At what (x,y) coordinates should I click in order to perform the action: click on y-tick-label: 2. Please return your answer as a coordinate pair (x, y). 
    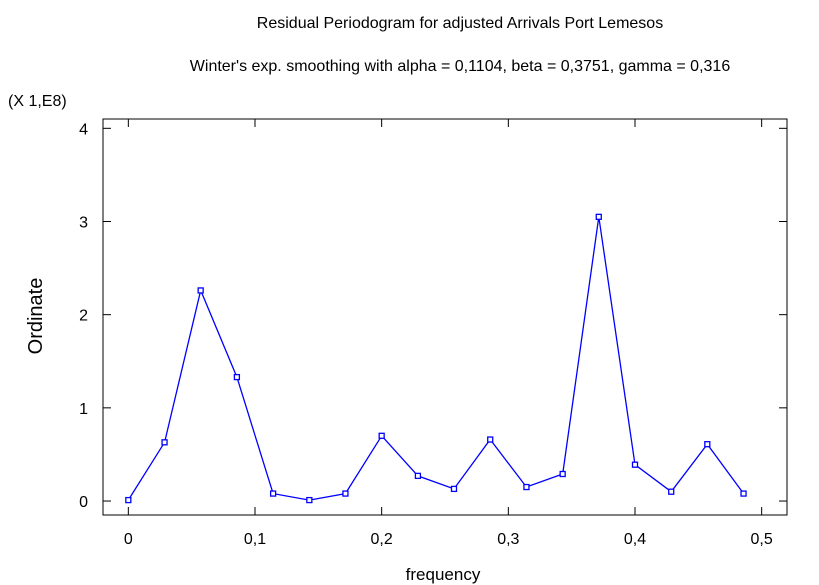
    Looking at the image, I should click on (83, 316).